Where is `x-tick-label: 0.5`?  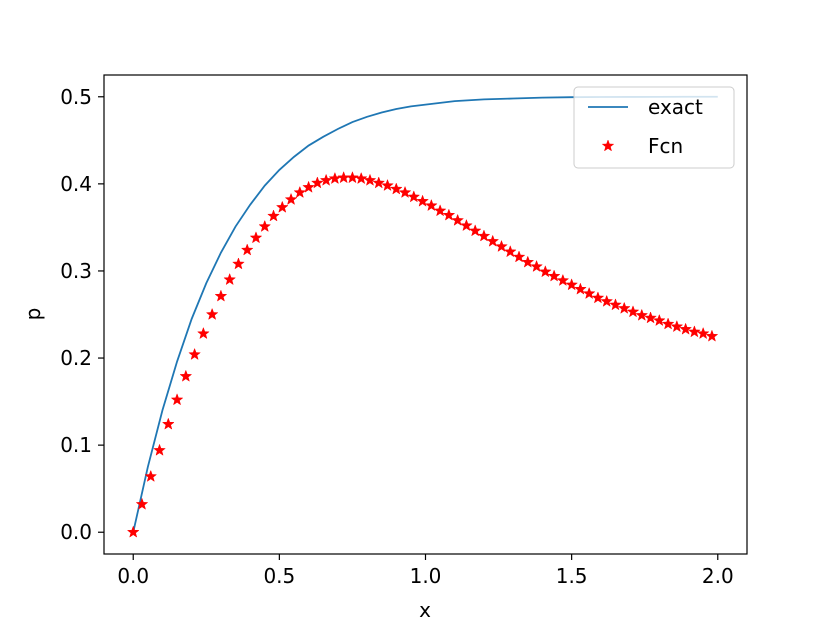 x-tick-label: 0.5 is located at coordinates (279, 576).